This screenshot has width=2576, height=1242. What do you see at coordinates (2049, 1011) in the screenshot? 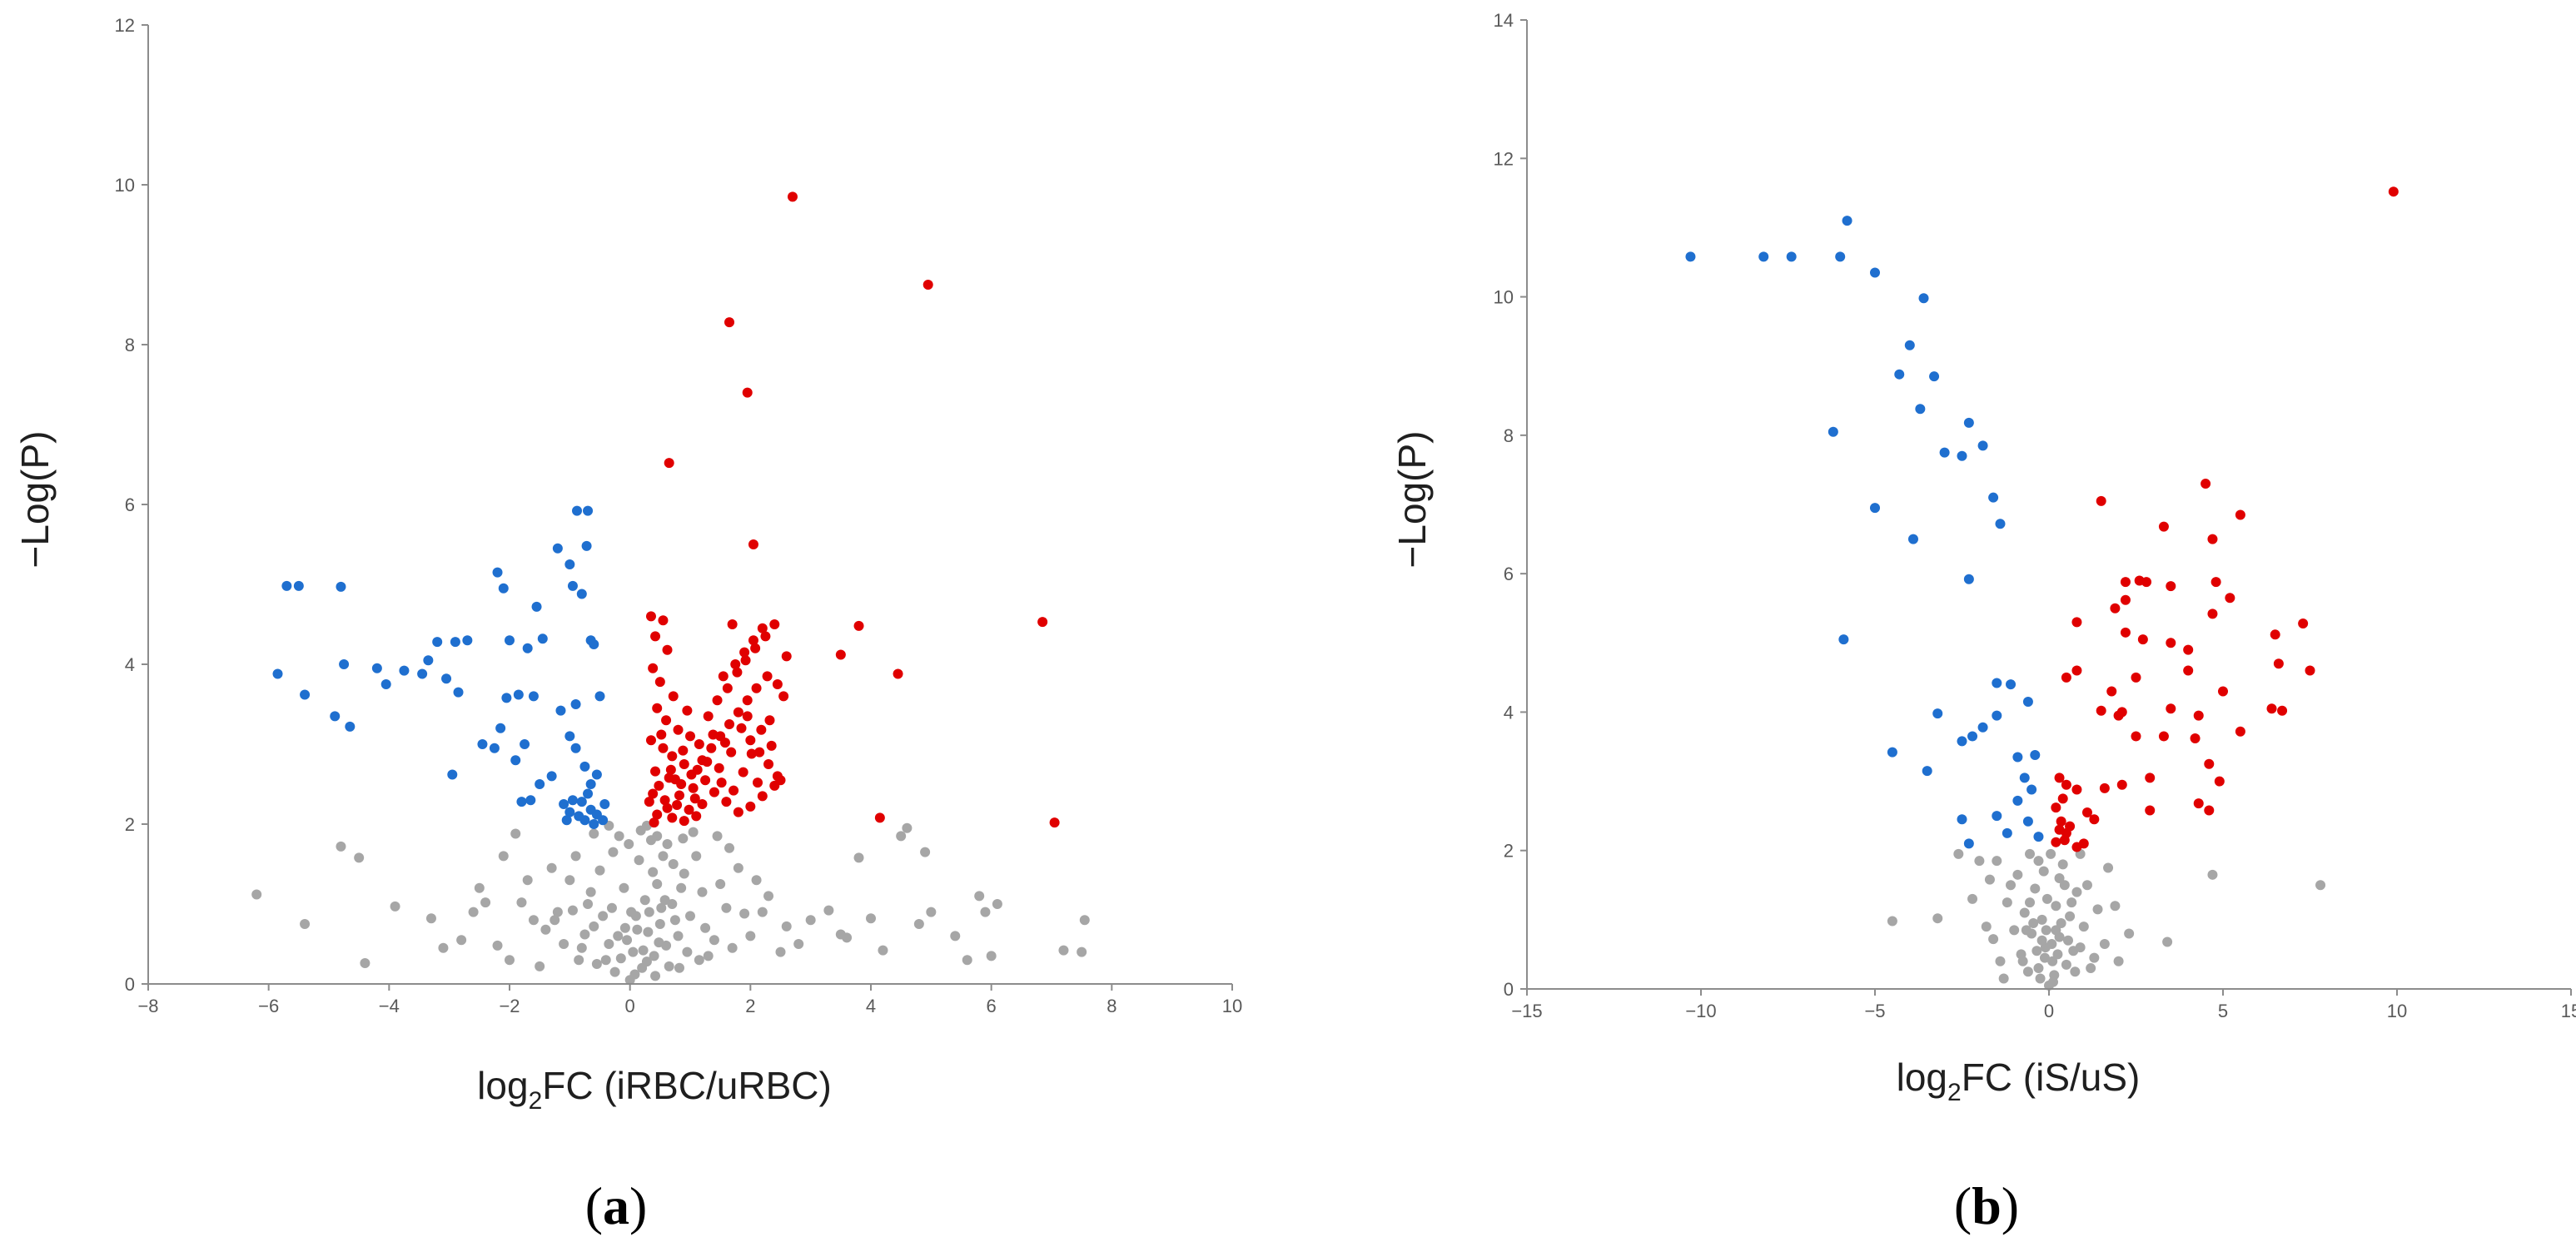
I see `x-tick-label: 0` at bounding box center [2049, 1011].